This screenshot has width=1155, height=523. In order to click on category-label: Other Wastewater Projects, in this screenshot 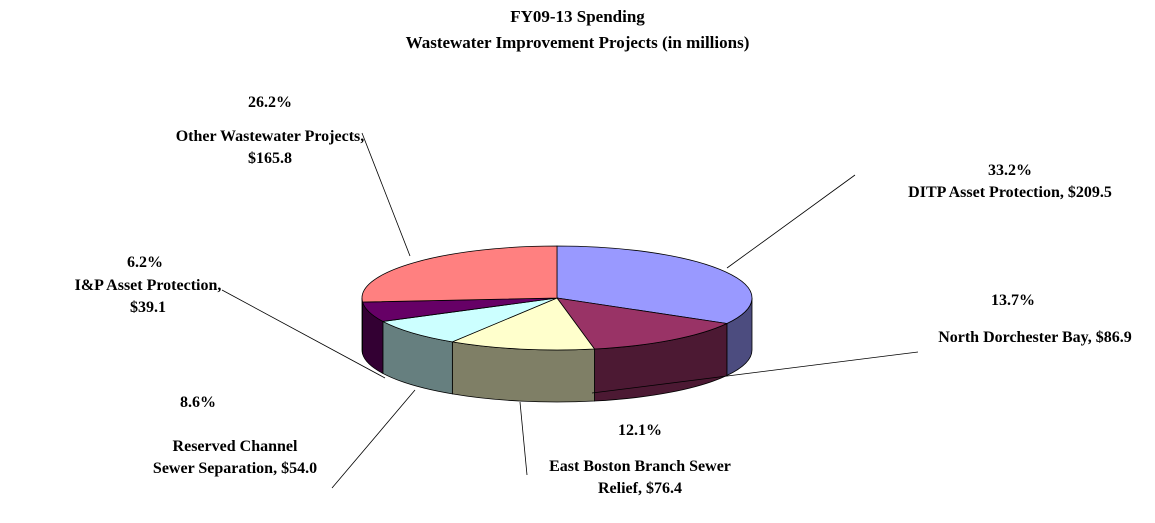, I will do `click(270, 136)`.